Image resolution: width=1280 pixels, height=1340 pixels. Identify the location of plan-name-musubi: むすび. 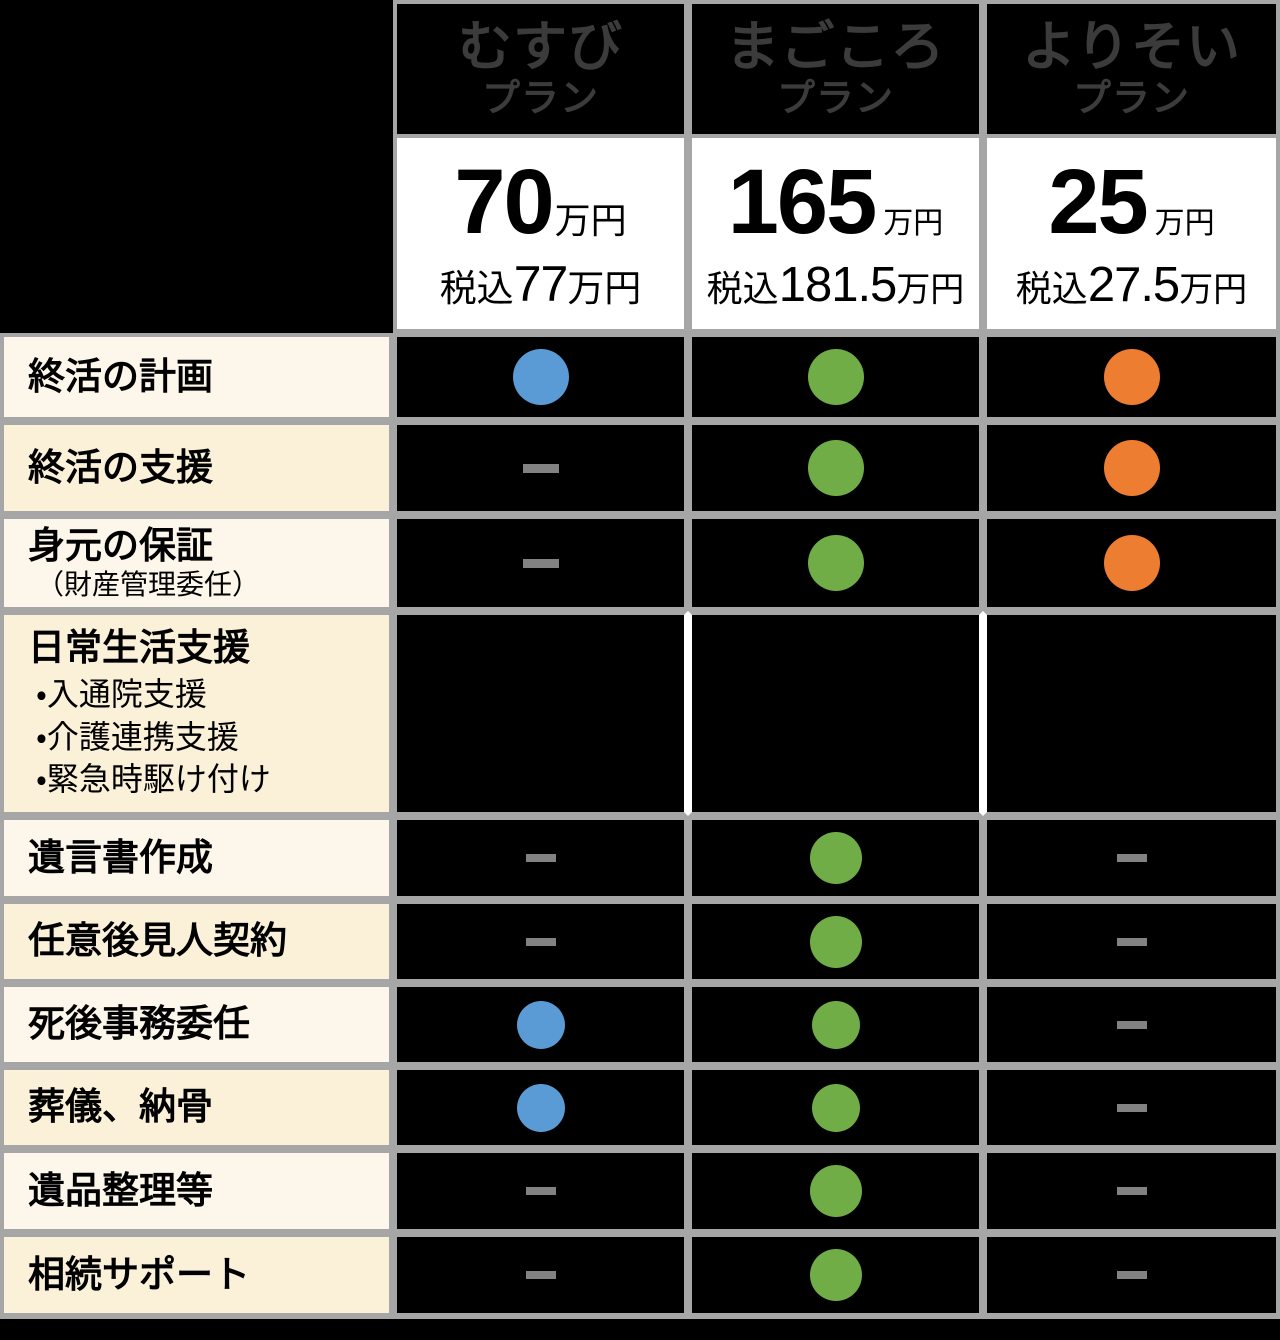
(540, 47).